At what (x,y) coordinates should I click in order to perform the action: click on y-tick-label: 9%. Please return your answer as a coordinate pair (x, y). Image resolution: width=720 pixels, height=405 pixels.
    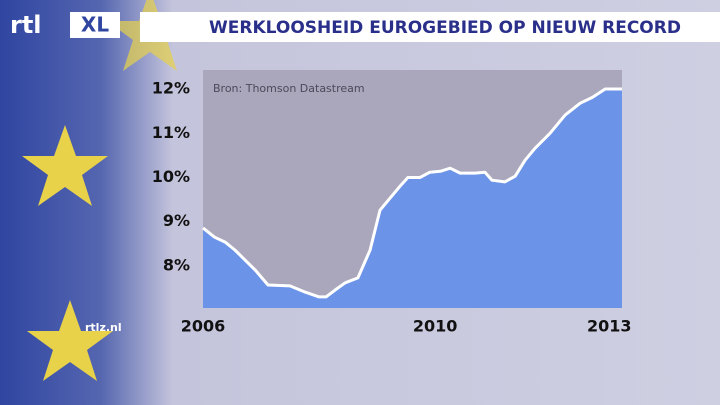
    Looking at the image, I should click on (176, 220).